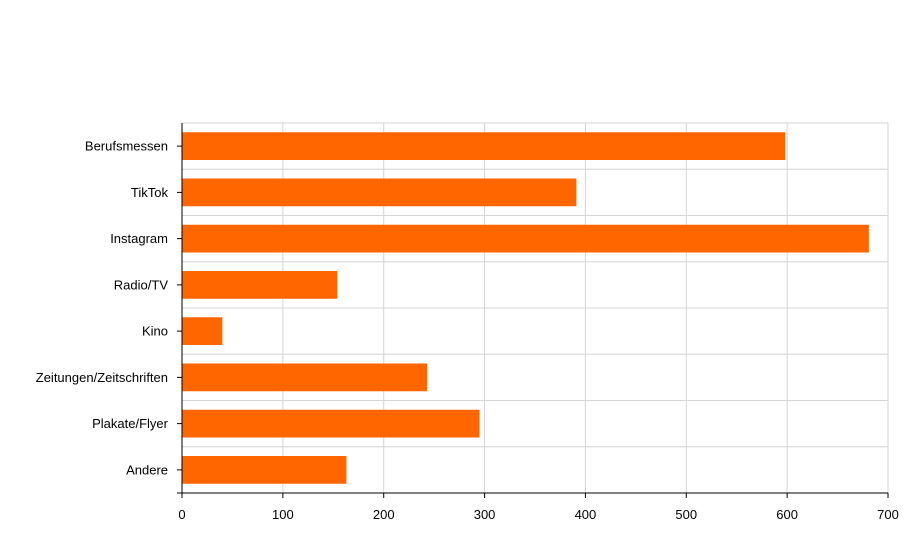  What do you see at coordinates (283, 514) in the screenshot?
I see `x-tick-label: 100` at bounding box center [283, 514].